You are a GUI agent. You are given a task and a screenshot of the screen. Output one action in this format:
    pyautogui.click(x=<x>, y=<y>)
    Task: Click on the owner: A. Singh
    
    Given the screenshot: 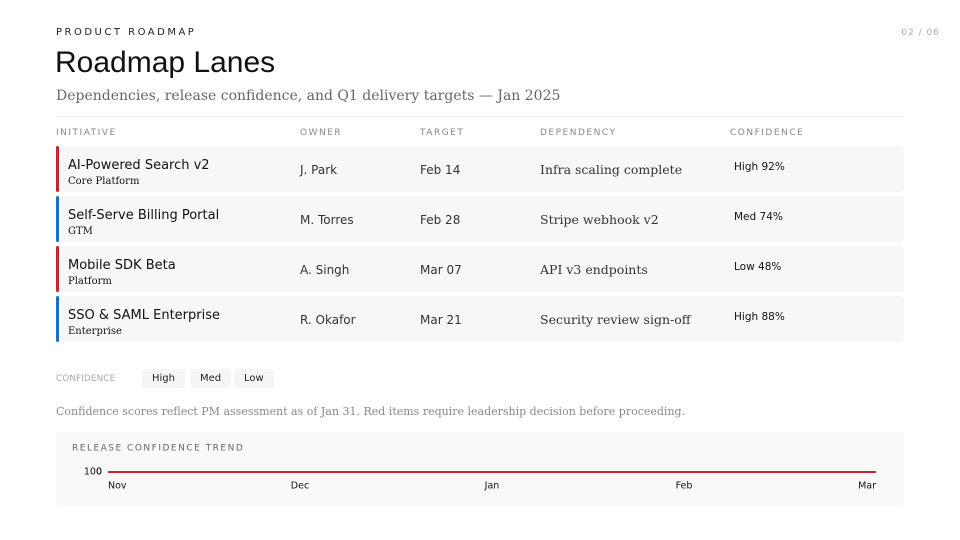 What is the action you would take?
    pyautogui.click(x=325, y=270)
    